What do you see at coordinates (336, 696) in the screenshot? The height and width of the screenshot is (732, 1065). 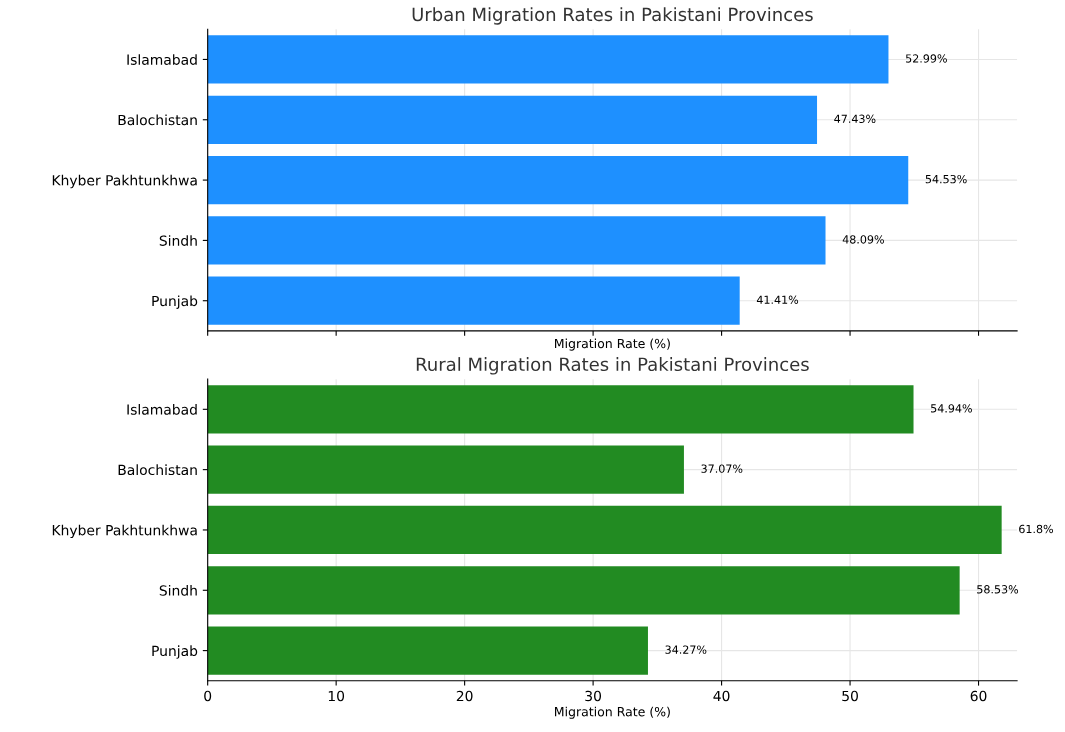 I see `x-tick-label: 10` at bounding box center [336, 696].